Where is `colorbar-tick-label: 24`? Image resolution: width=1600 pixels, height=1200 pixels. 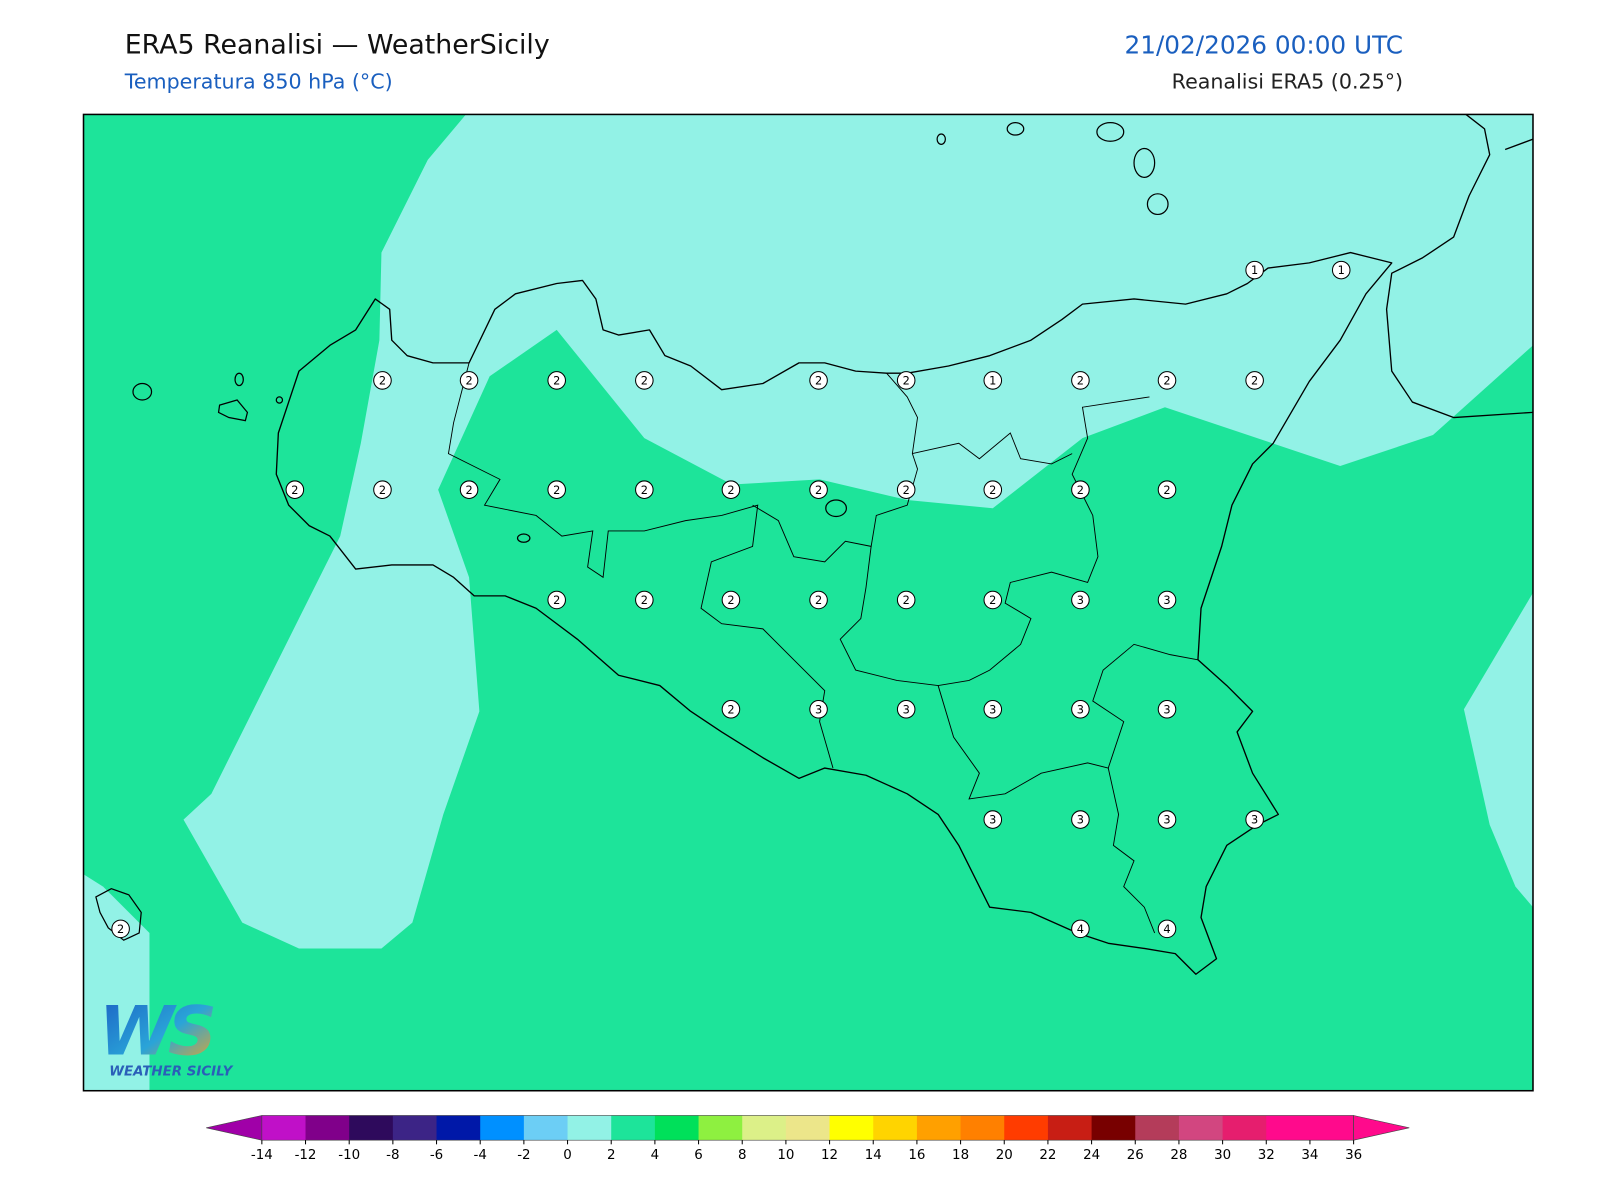 colorbar-tick-label: 24 is located at coordinates (1091, 1155).